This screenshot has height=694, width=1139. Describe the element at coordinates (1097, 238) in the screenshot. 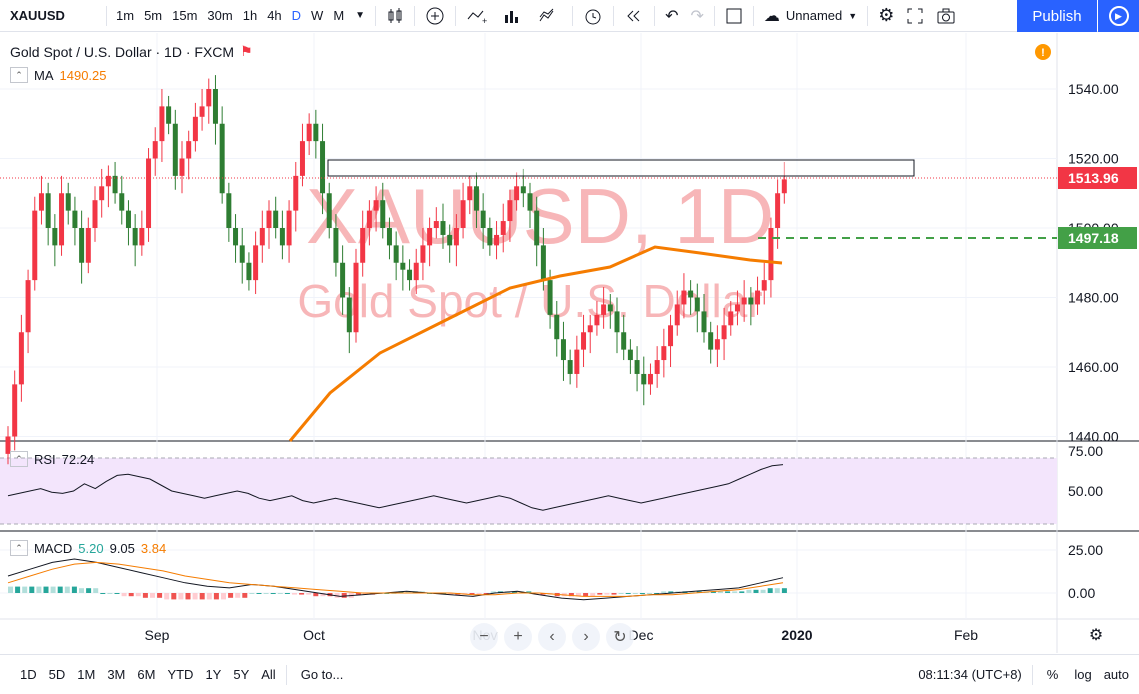

I see `horizontal-line-price-tag: 1497.18` at that location.